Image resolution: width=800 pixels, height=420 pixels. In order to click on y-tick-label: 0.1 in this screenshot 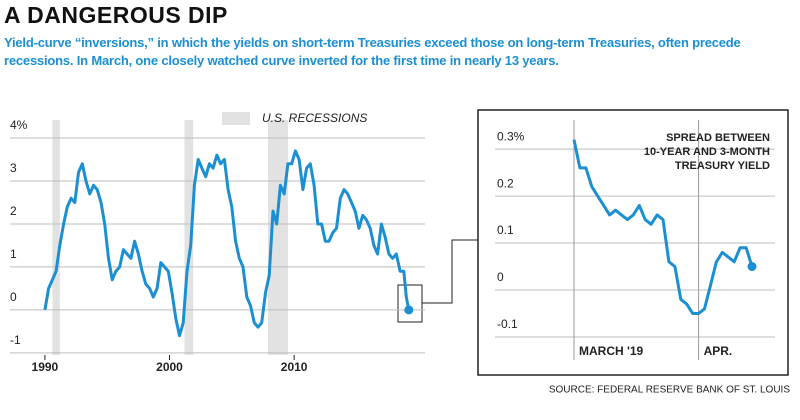, I will do `click(505, 230)`.